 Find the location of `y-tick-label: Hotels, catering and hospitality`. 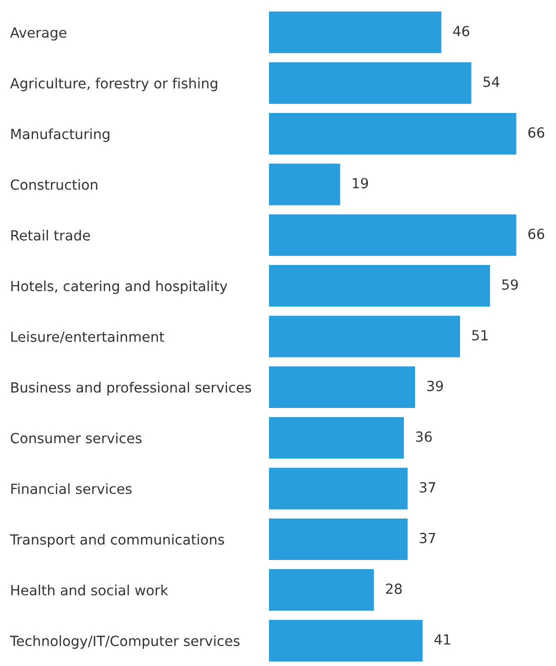

y-tick-label: Hotels, catering and hospitality is located at coordinates (119, 287).